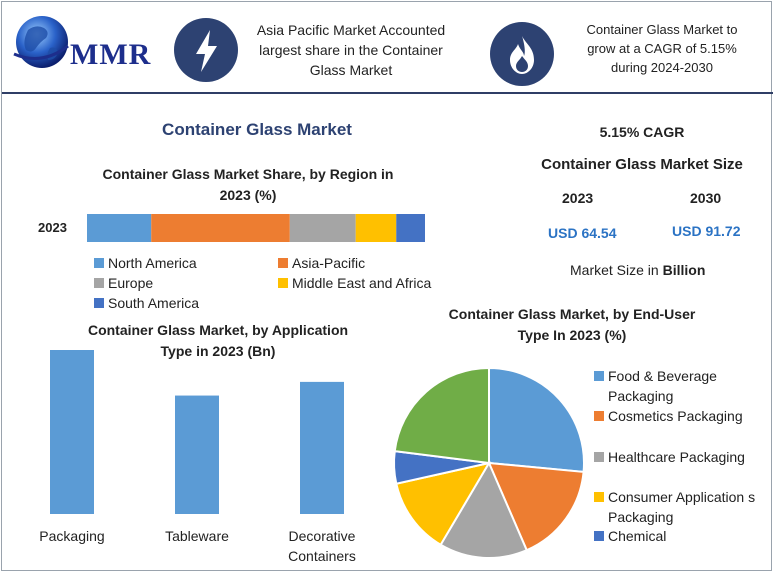 This screenshot has width=773, height=572. Describe the element at coordinates (146, 303) in the screenshot. I see `legend-item-south-america: South America` at that location.